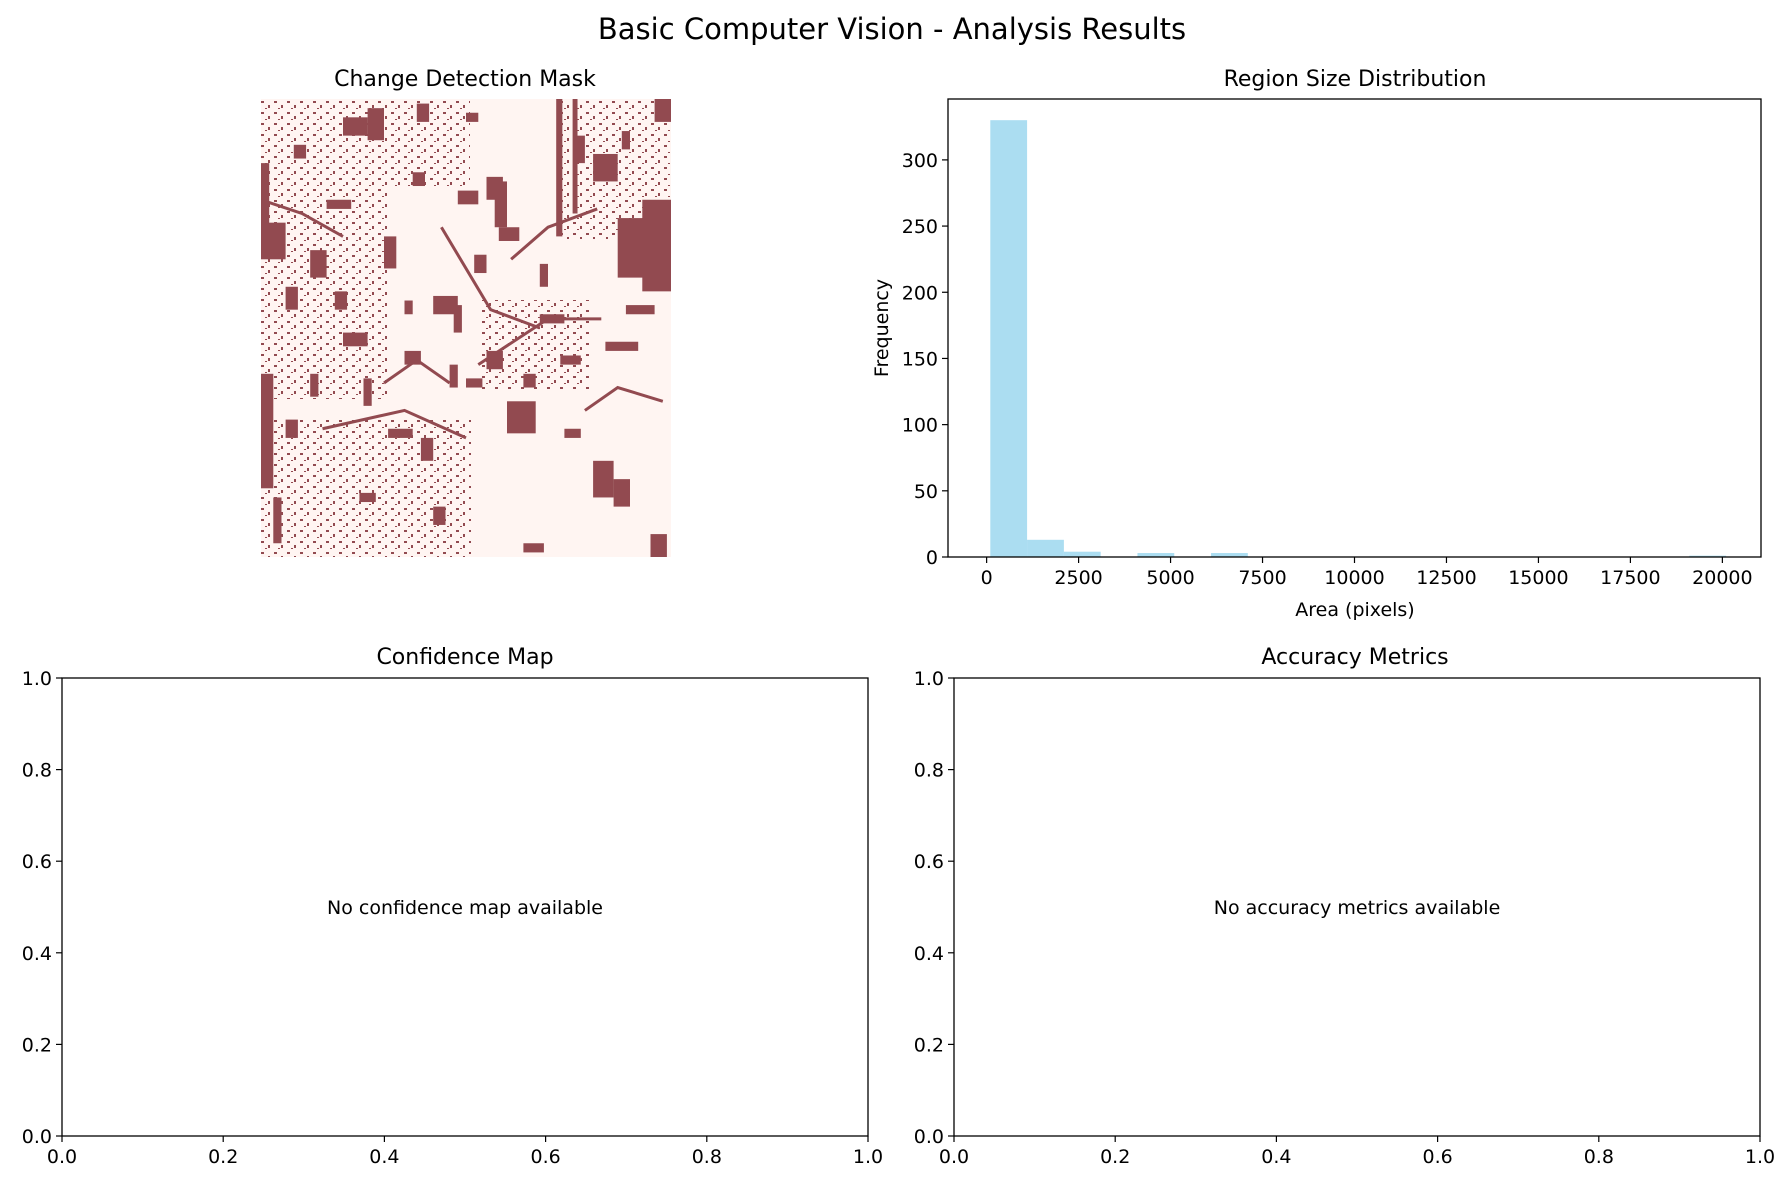 Image resolution: width=1785 pixels, height=1182 pixels. Describe the element at coordinates (545, 1157) in the screenshot. I see `conf-x-tick-label: 0.6` at that location.